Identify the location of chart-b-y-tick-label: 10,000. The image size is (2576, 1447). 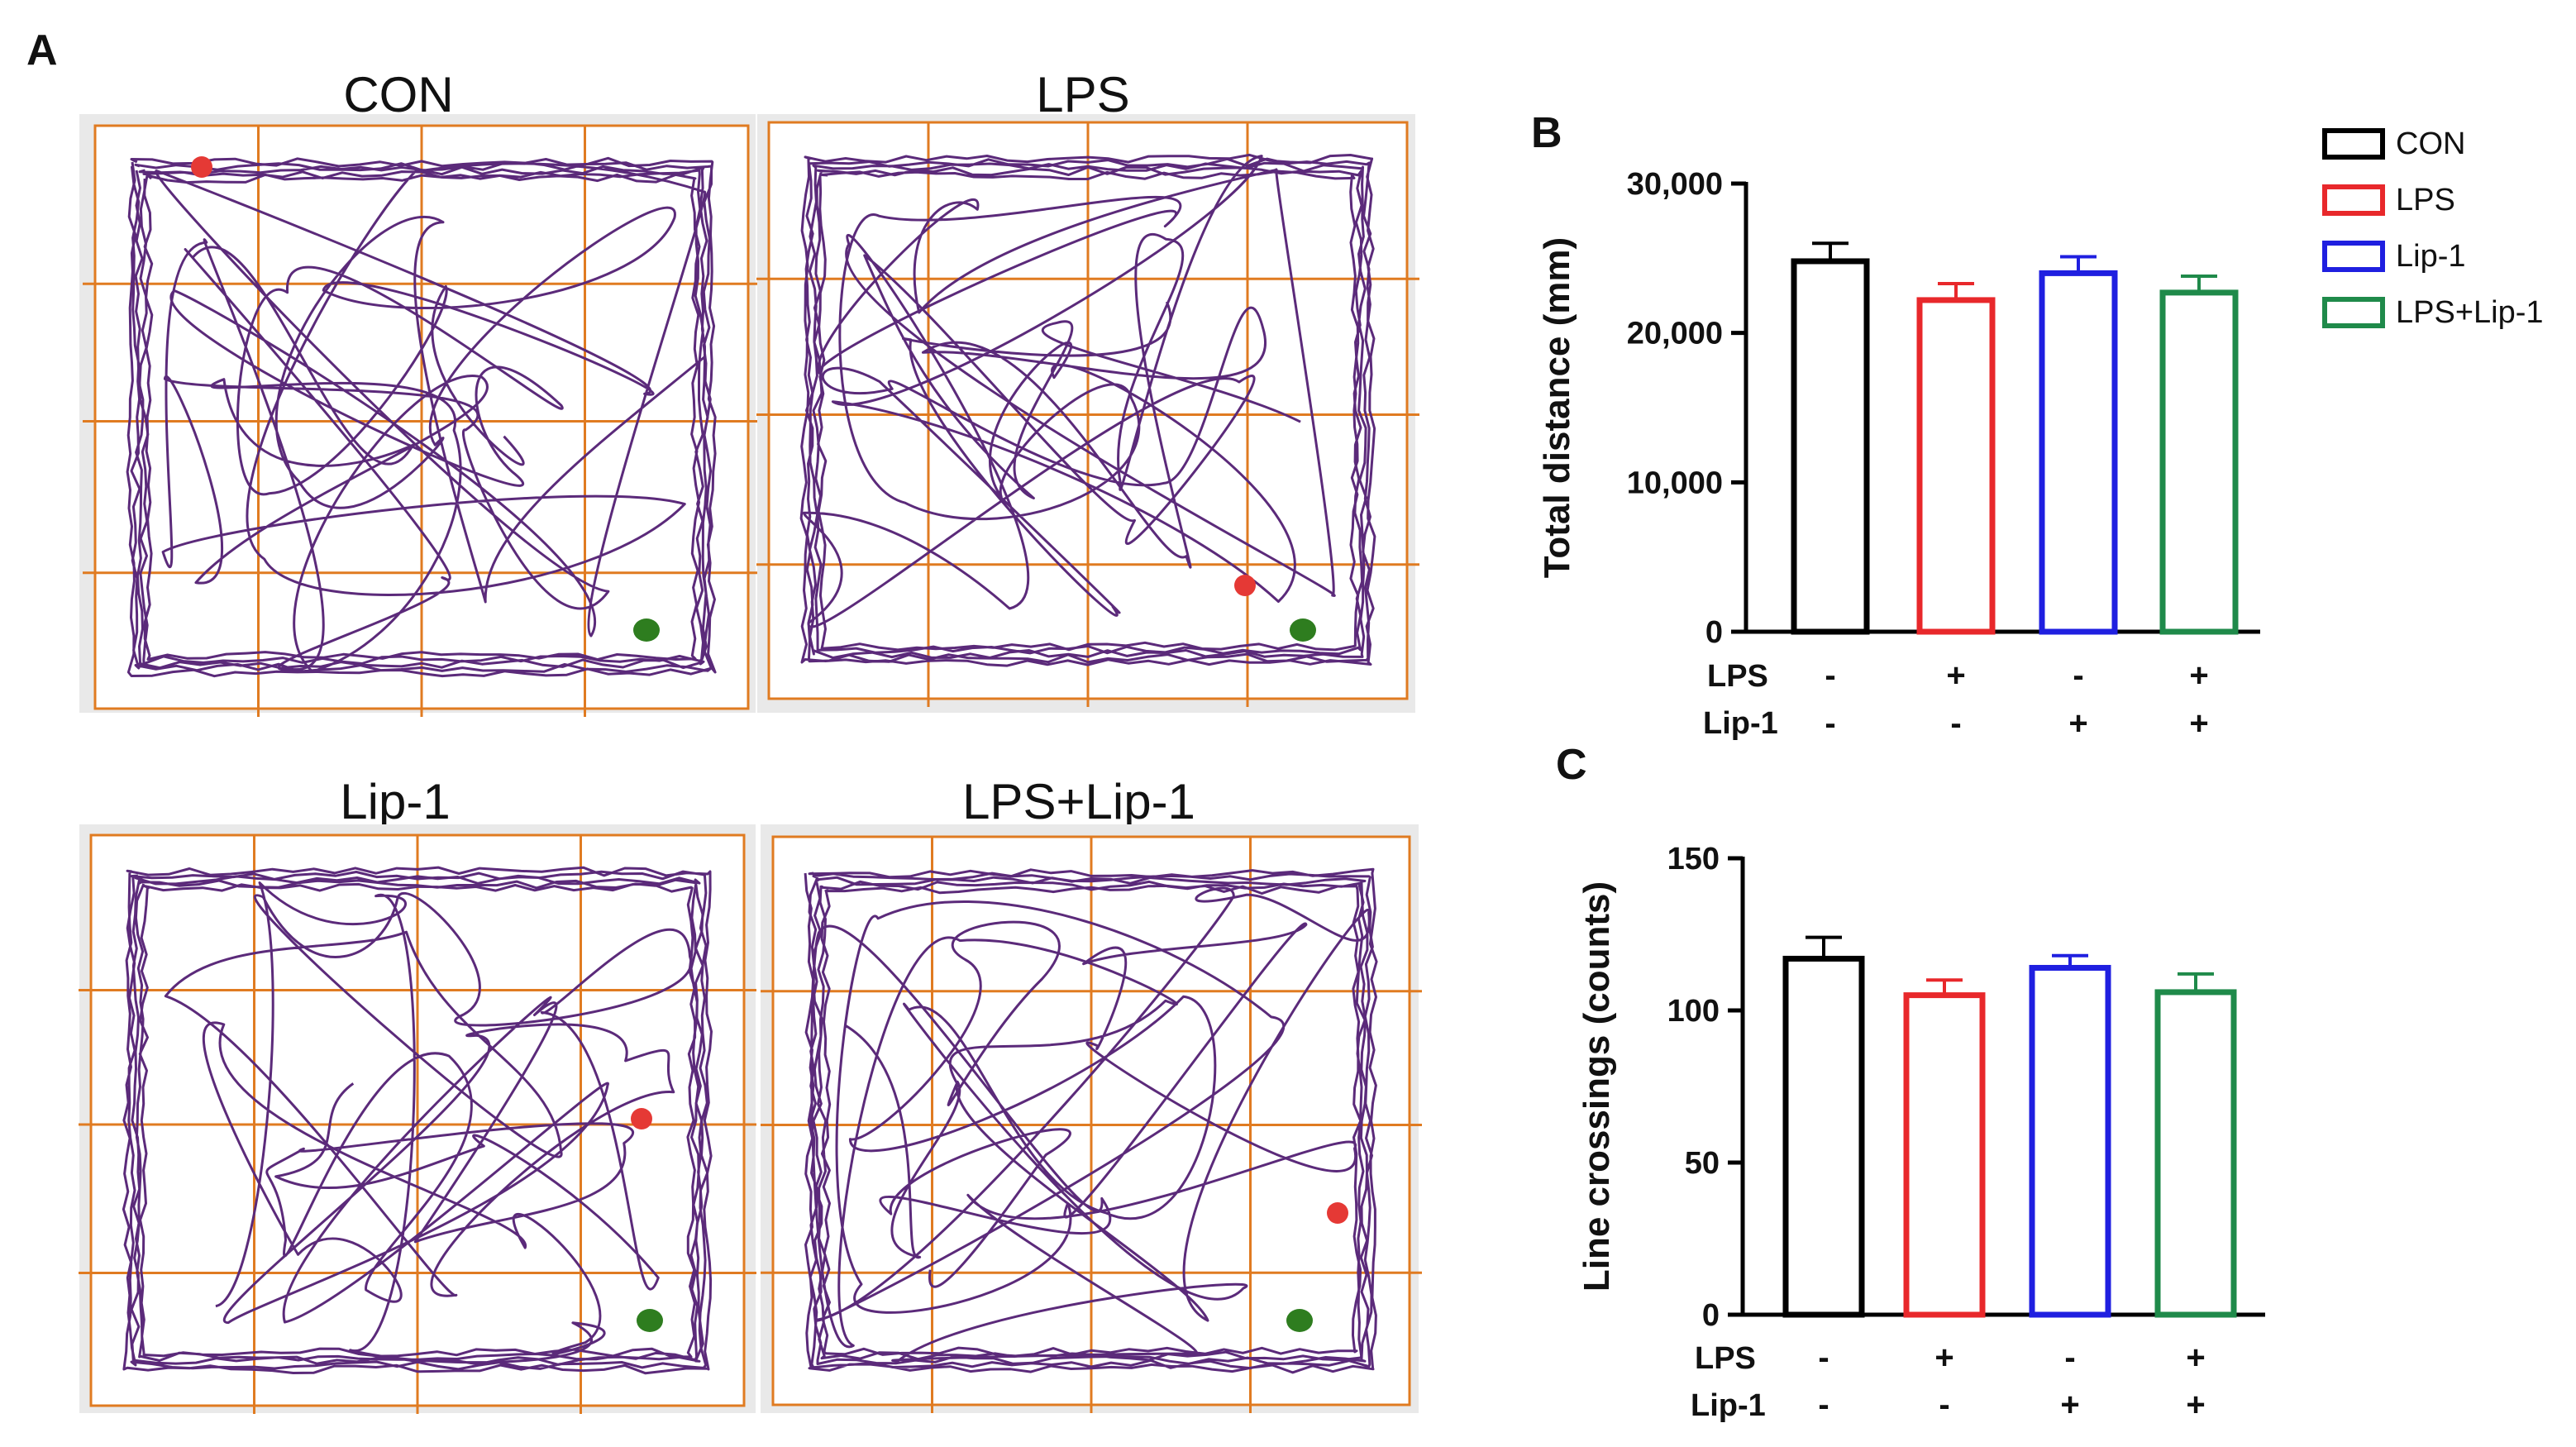
(1675, 483).